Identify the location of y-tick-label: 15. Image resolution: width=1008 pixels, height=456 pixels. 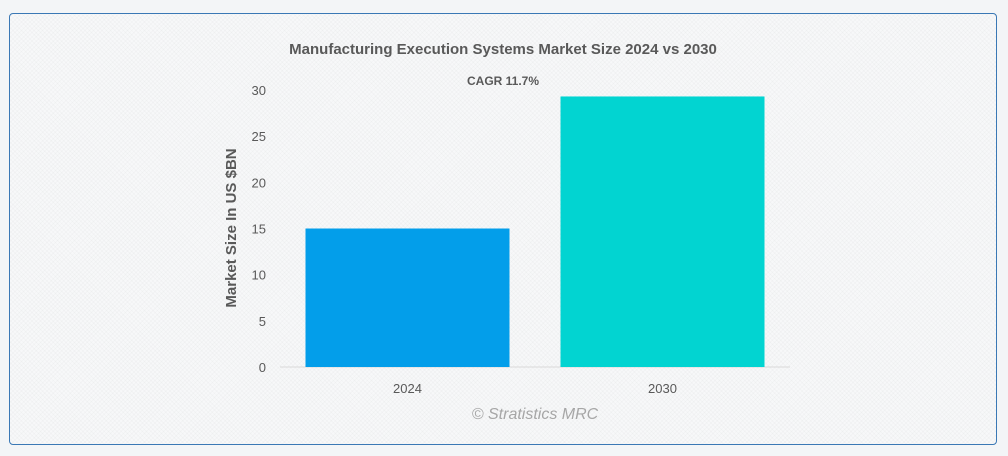
(259, 229).